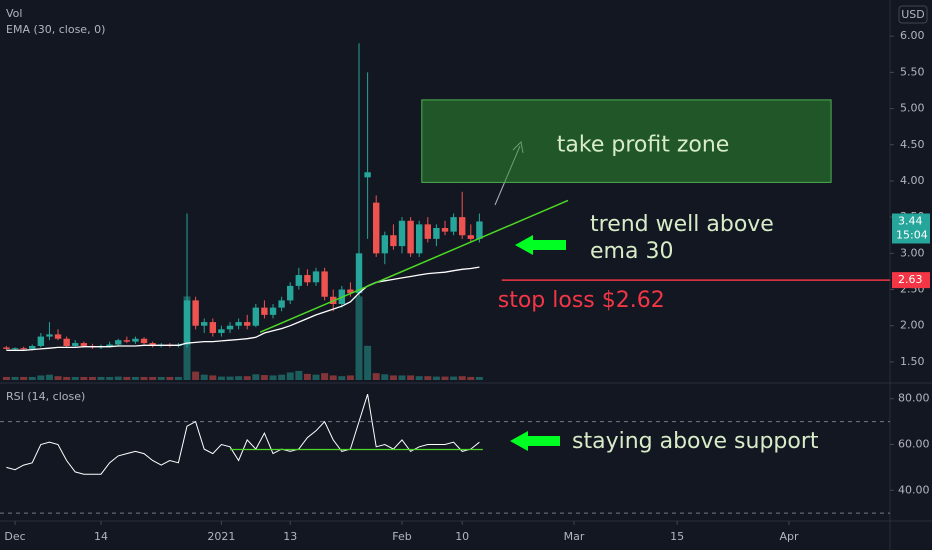 Image resolution: width=932 pixels, height=550 pixels. I want to click on ema-line, so click(243, 308).